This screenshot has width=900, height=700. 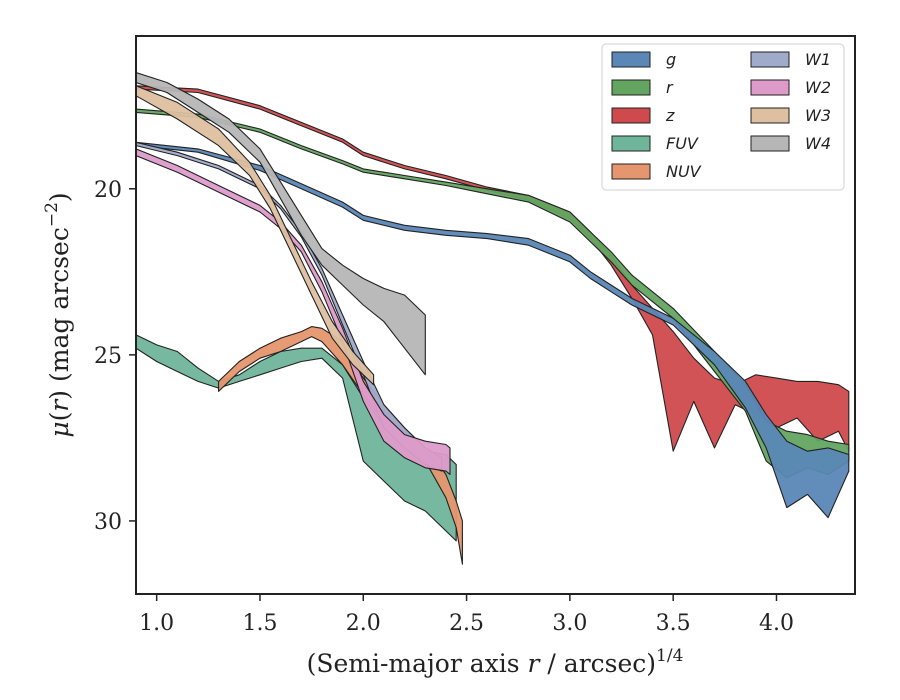 What do you see at coordinates (684, 171) in the screenshot?
I see `legend-label-nuv: NUV` at bounding box center [684, 171].